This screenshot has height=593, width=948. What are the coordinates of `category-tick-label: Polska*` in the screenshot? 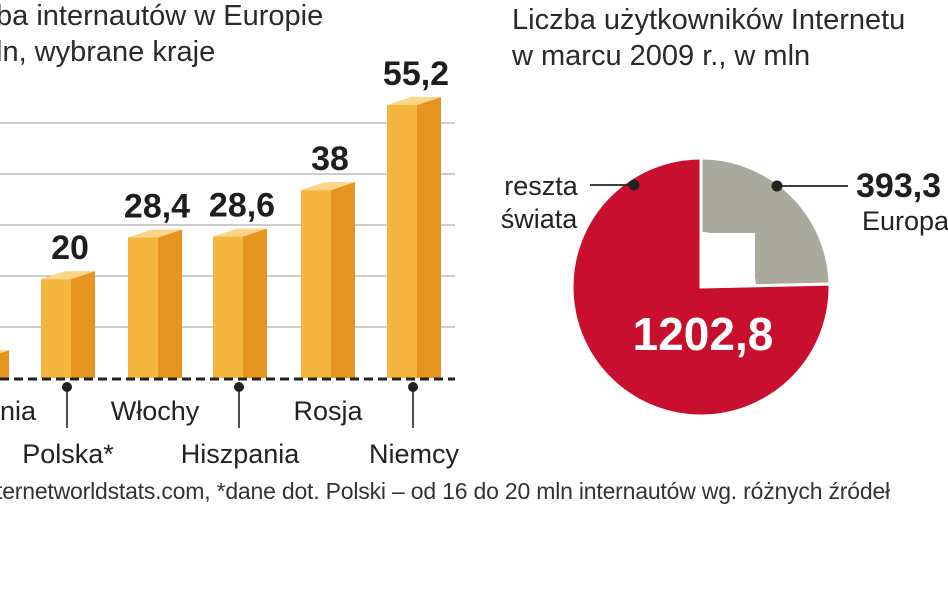 It's located at (68, 454).